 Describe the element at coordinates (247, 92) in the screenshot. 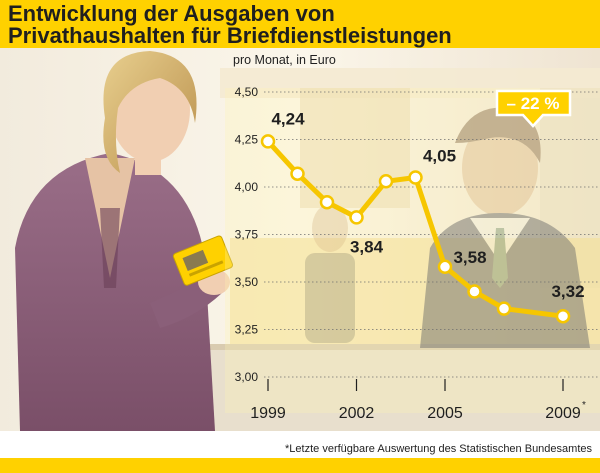

I see `y-tick-label: 4,50` at that location.